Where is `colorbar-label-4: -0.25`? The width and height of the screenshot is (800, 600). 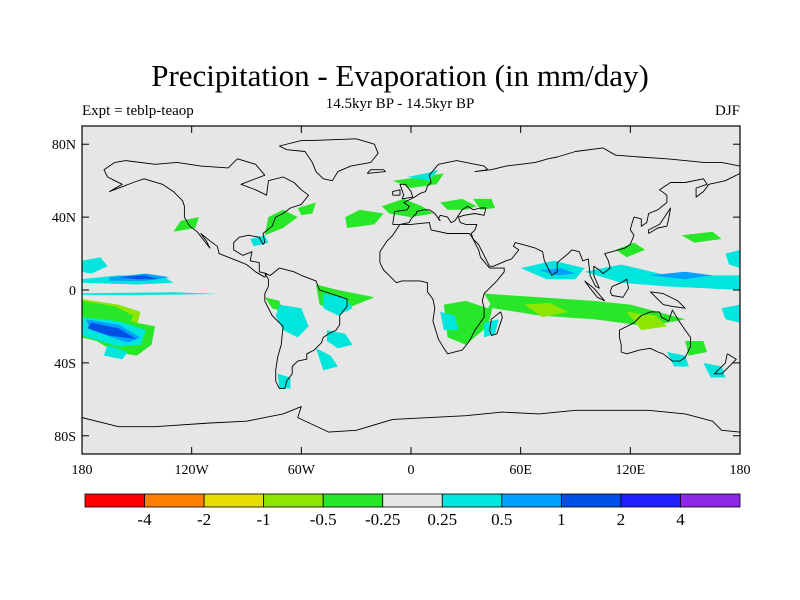 colorbar-label-4: -0.25 is located at coordinates (382, 519).